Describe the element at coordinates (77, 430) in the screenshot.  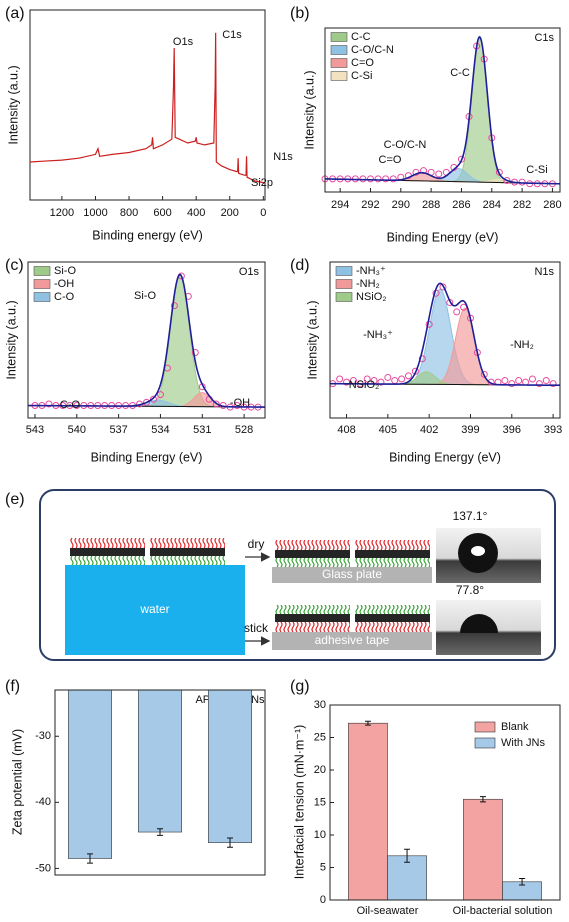
I see `x-tick-label: 540` at that location.